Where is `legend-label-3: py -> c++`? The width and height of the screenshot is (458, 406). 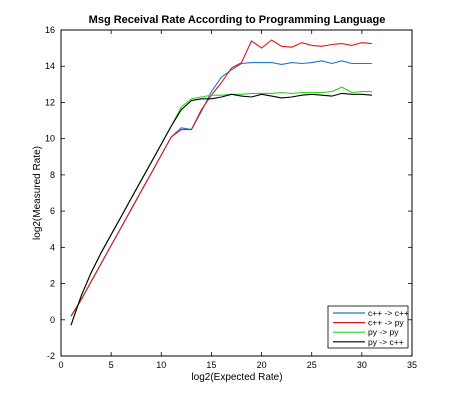 legend-label-3: py -> c++ is located at coordinates (386, 342).